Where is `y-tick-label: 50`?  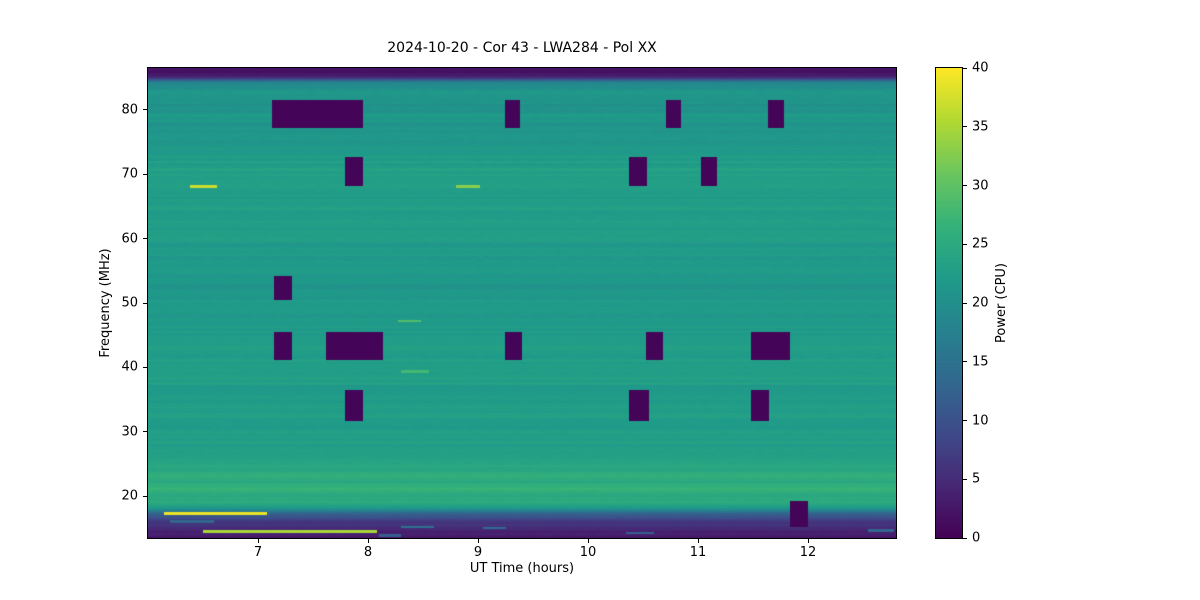
y-tick-label: 50 is located at coordinates (129, 303).